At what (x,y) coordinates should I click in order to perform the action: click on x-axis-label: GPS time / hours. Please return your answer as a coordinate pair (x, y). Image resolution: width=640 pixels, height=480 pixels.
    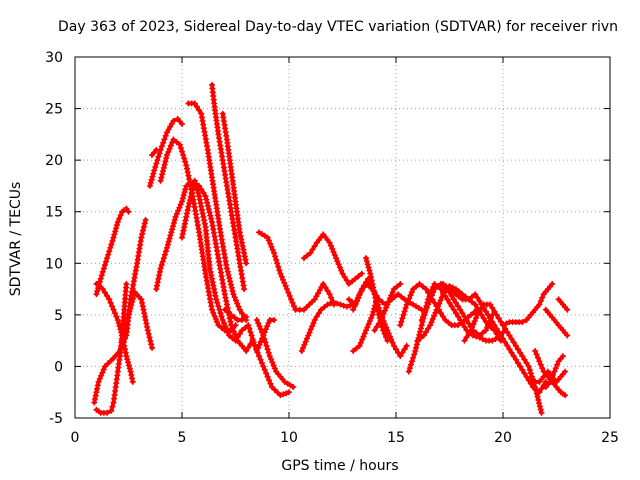
    Looking at the image, I should click on (339, 466).